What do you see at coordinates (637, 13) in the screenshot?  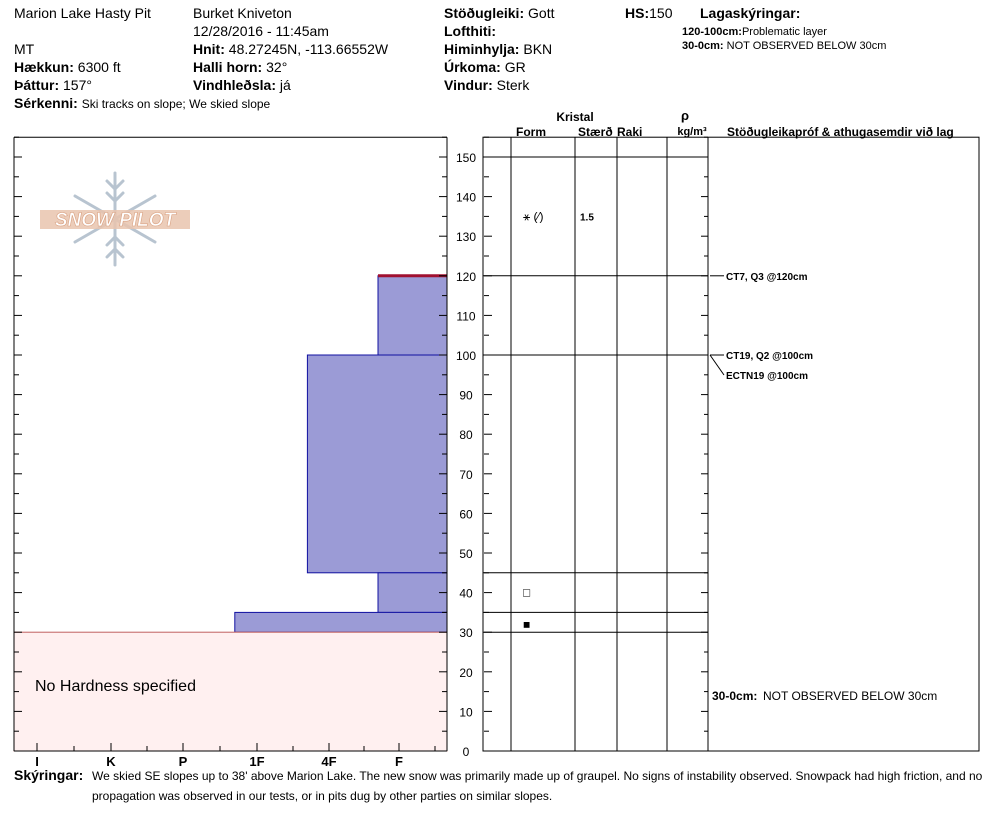 I see `hs-label: HS:` at bounding box center [637, 13].